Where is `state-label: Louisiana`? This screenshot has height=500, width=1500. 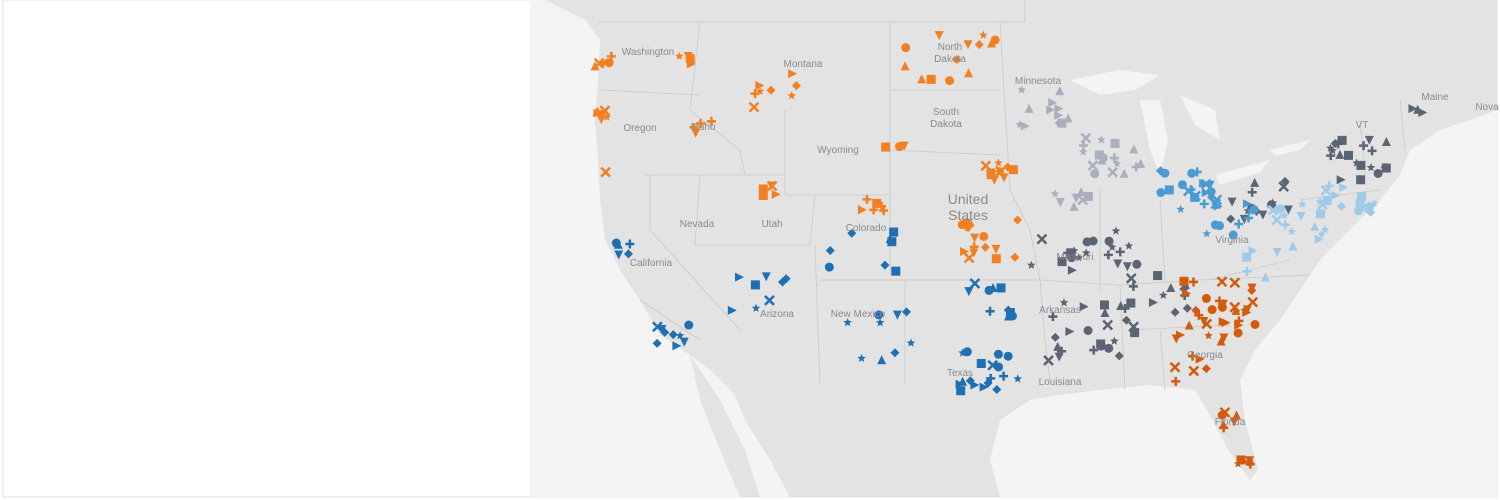
state-label: Louisiana is located at coordinates (1060, 382).